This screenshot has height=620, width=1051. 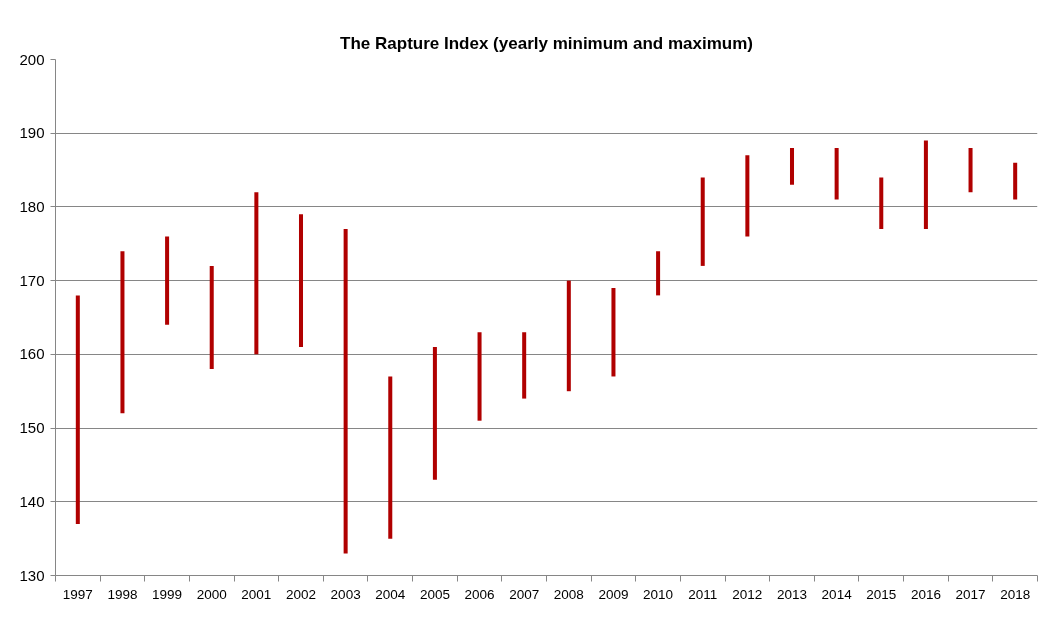 I want to click on x-tick-label: 2012, so click(x=747, y=594).